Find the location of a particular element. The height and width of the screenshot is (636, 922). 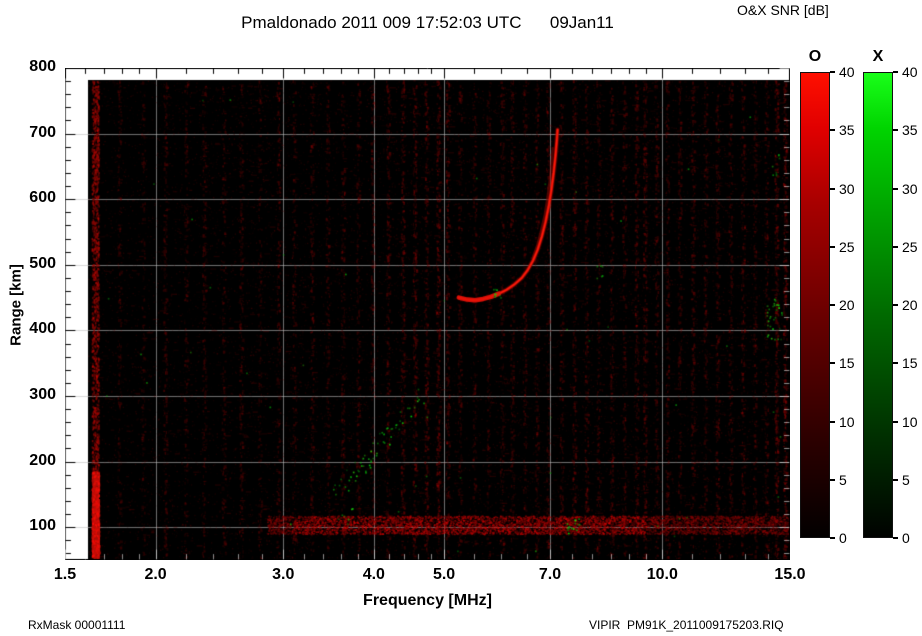

y-tick-label: 300 is located at coordinates (42, 394).